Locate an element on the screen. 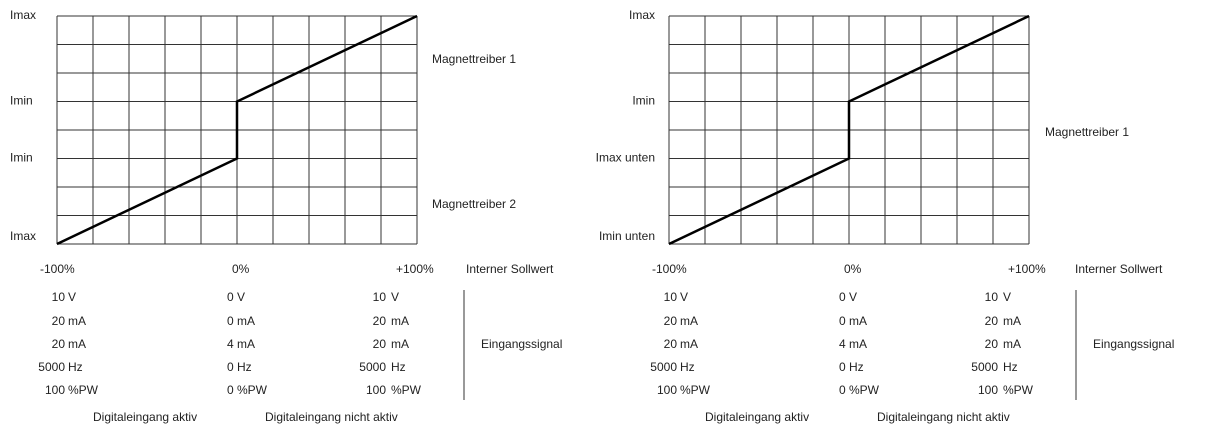 Image resolution: width=1205 pixels, height=427 pixels. y-label: Imin unten is located at coordinates (627, 236).